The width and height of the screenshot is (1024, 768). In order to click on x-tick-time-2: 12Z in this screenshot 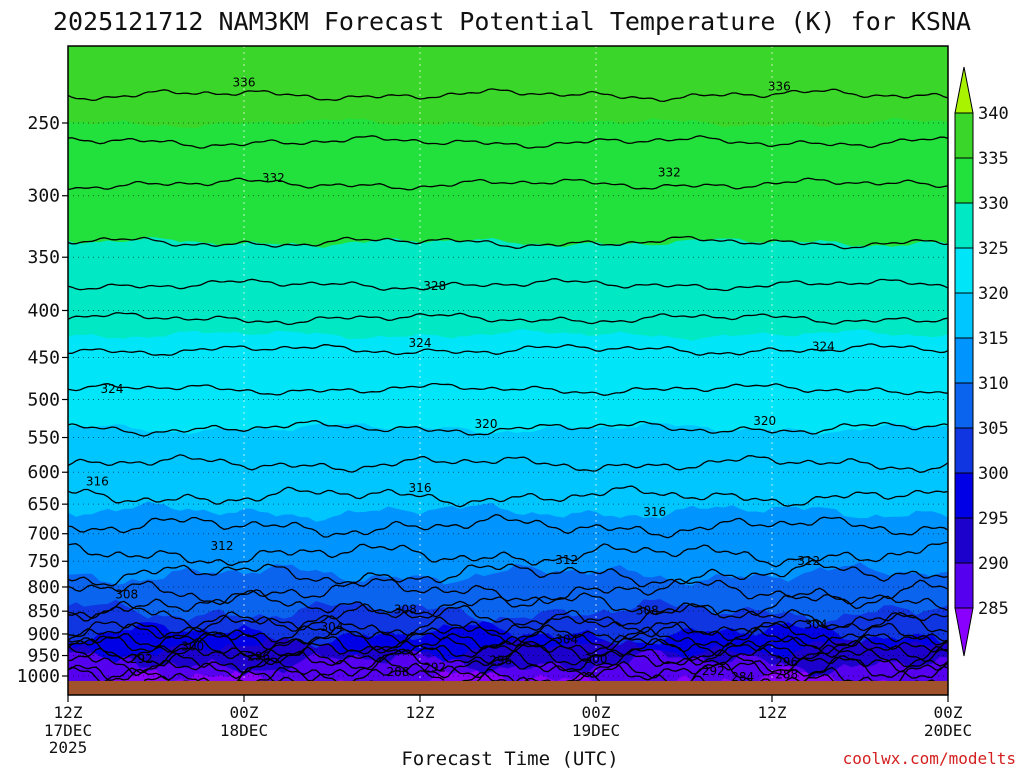, I will do `click(420, 712)`.